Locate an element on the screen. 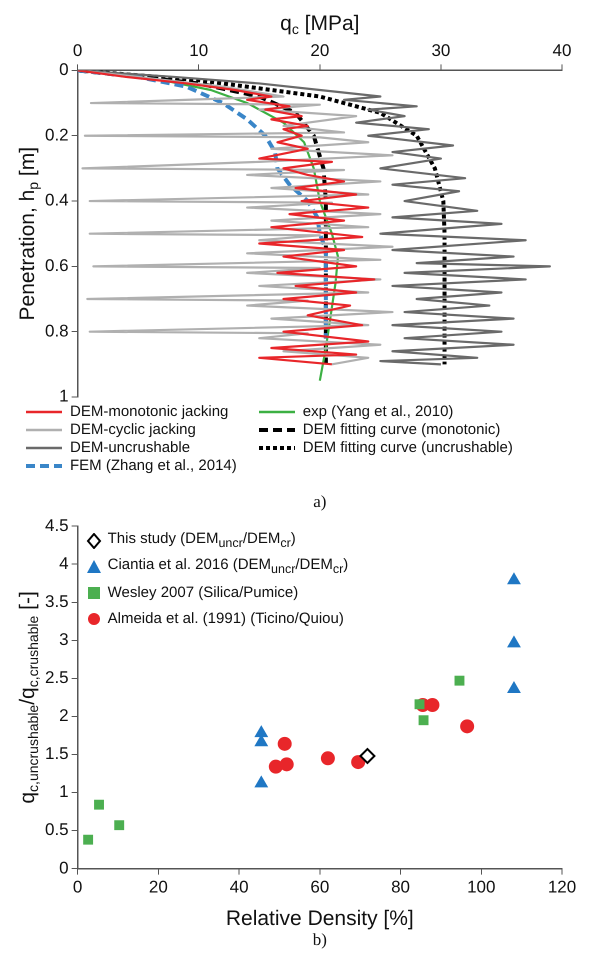 The width and height of the screenshot is (610, 959). y-tick-label: 2 is located at coordinates (64, 716).